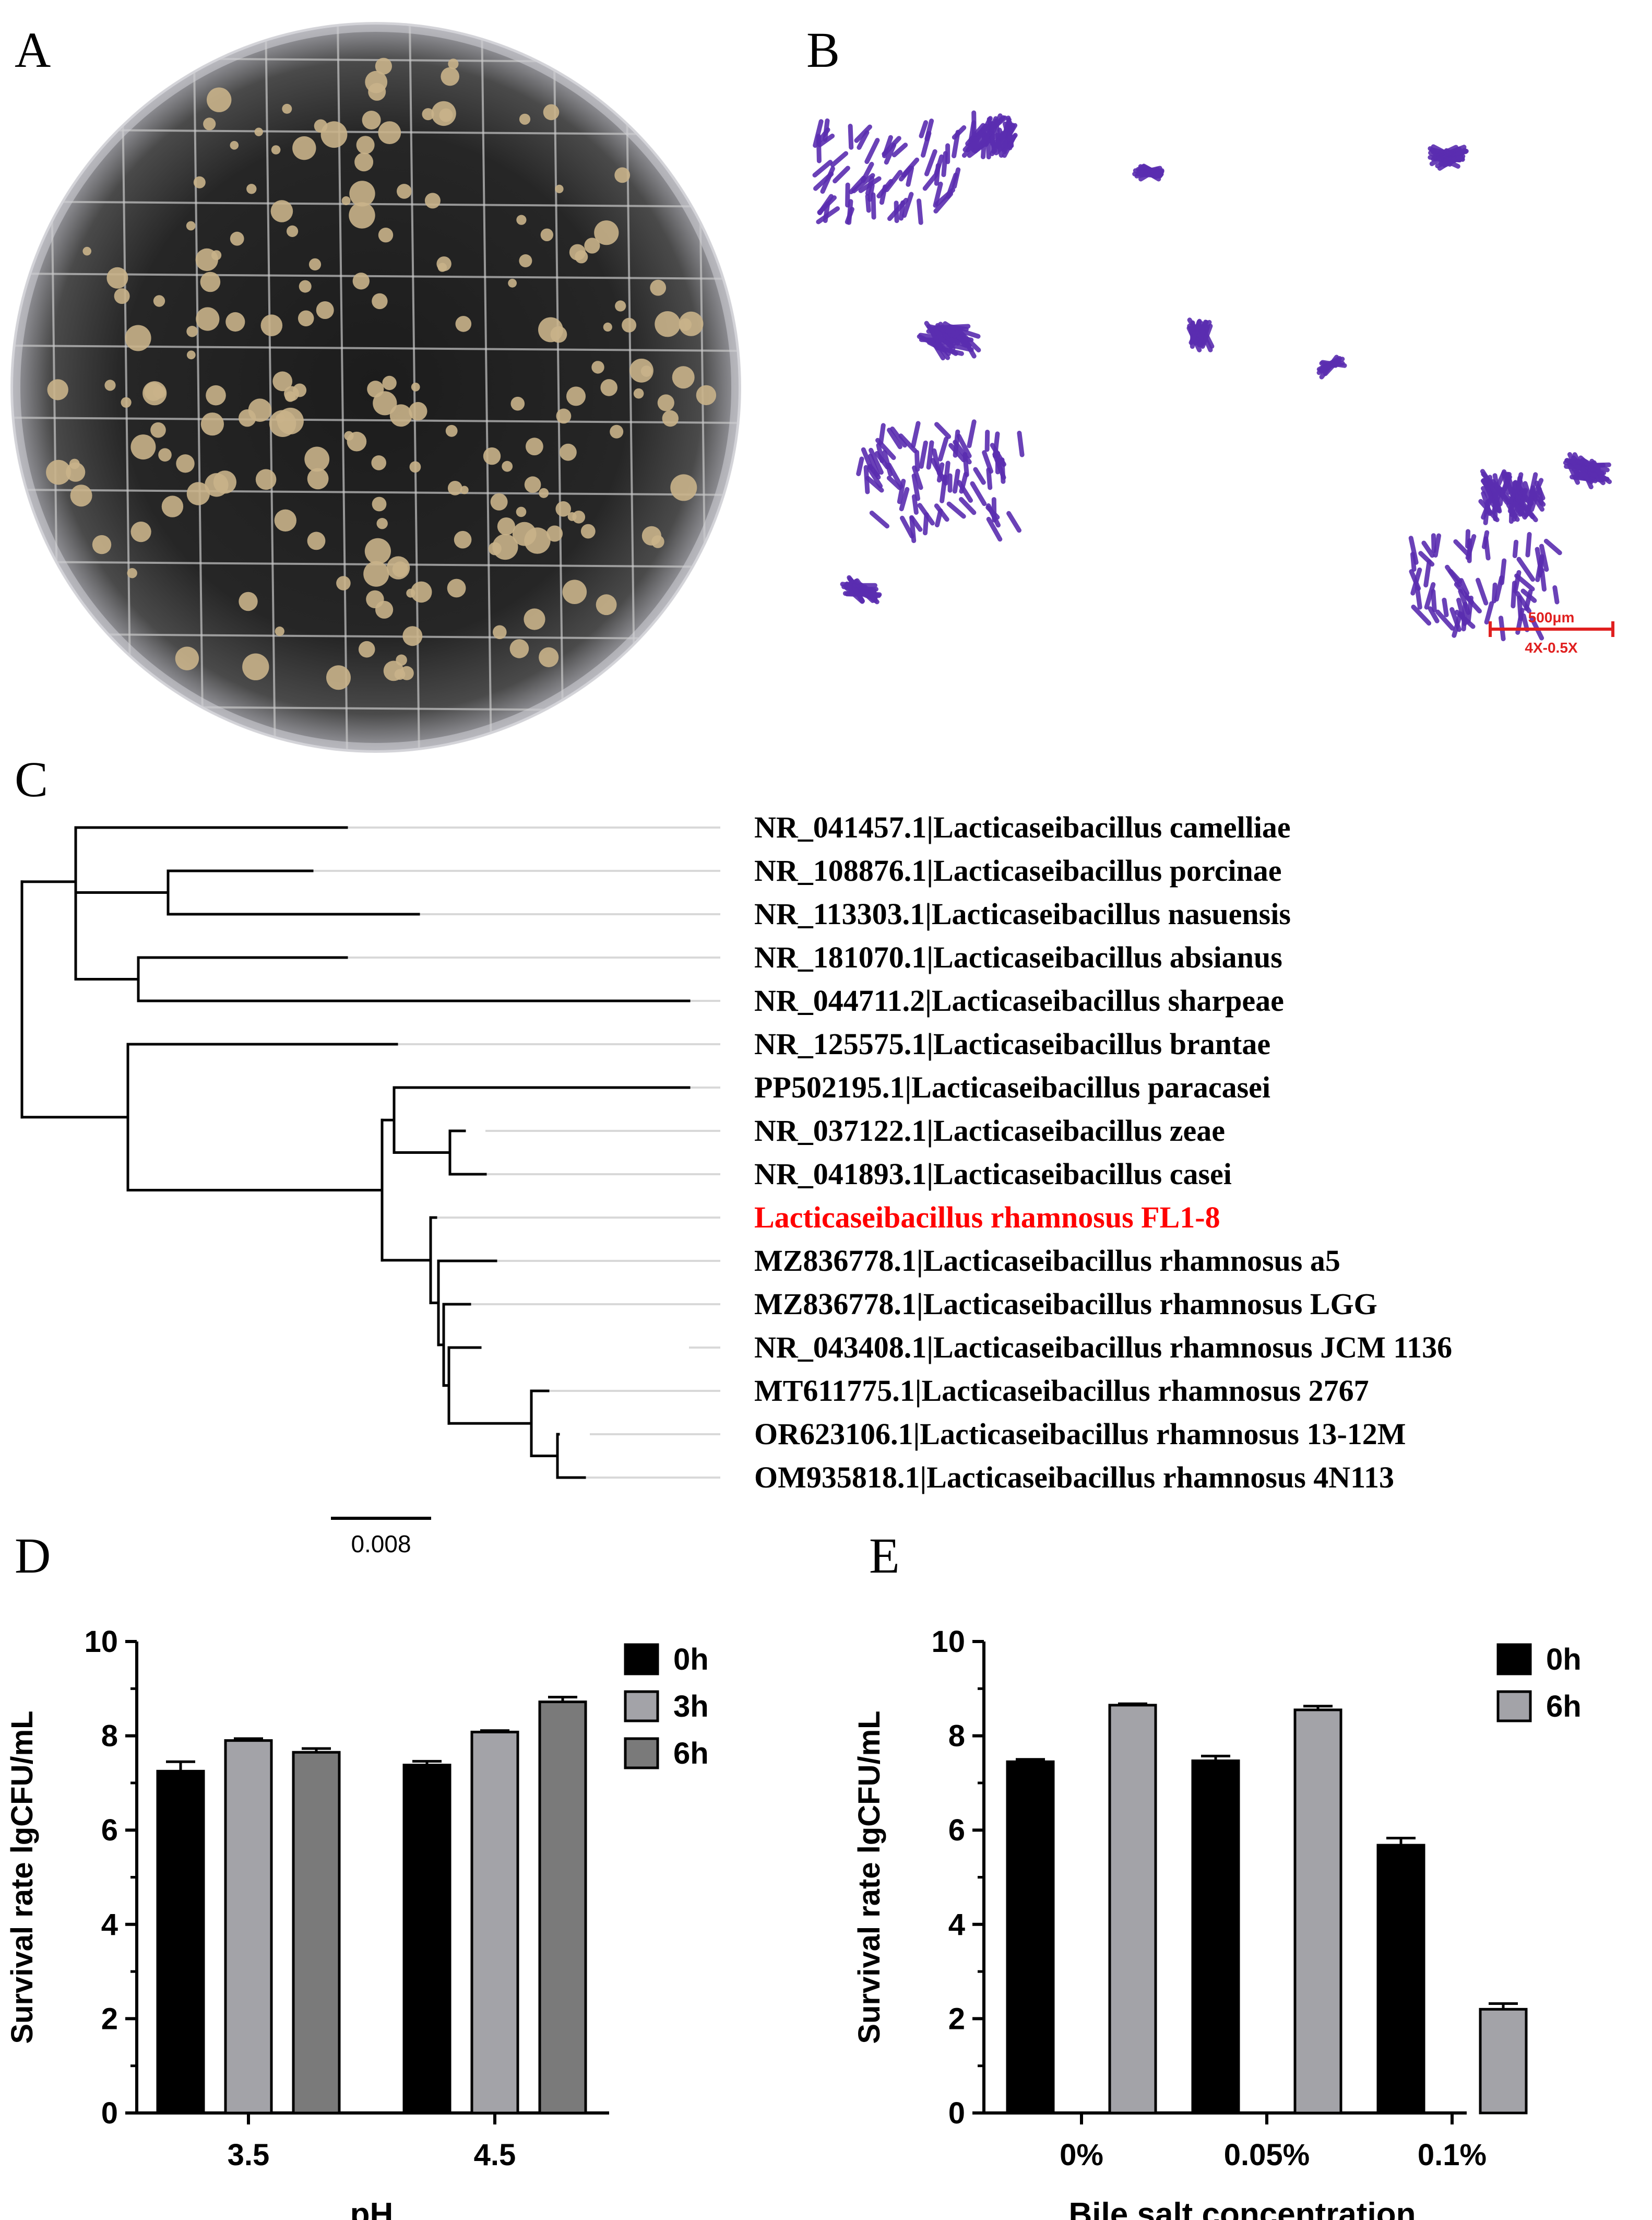 This screenshot has width=1652, height=2220. I want to click on y-tick-label: 0, so click(109, 2113).